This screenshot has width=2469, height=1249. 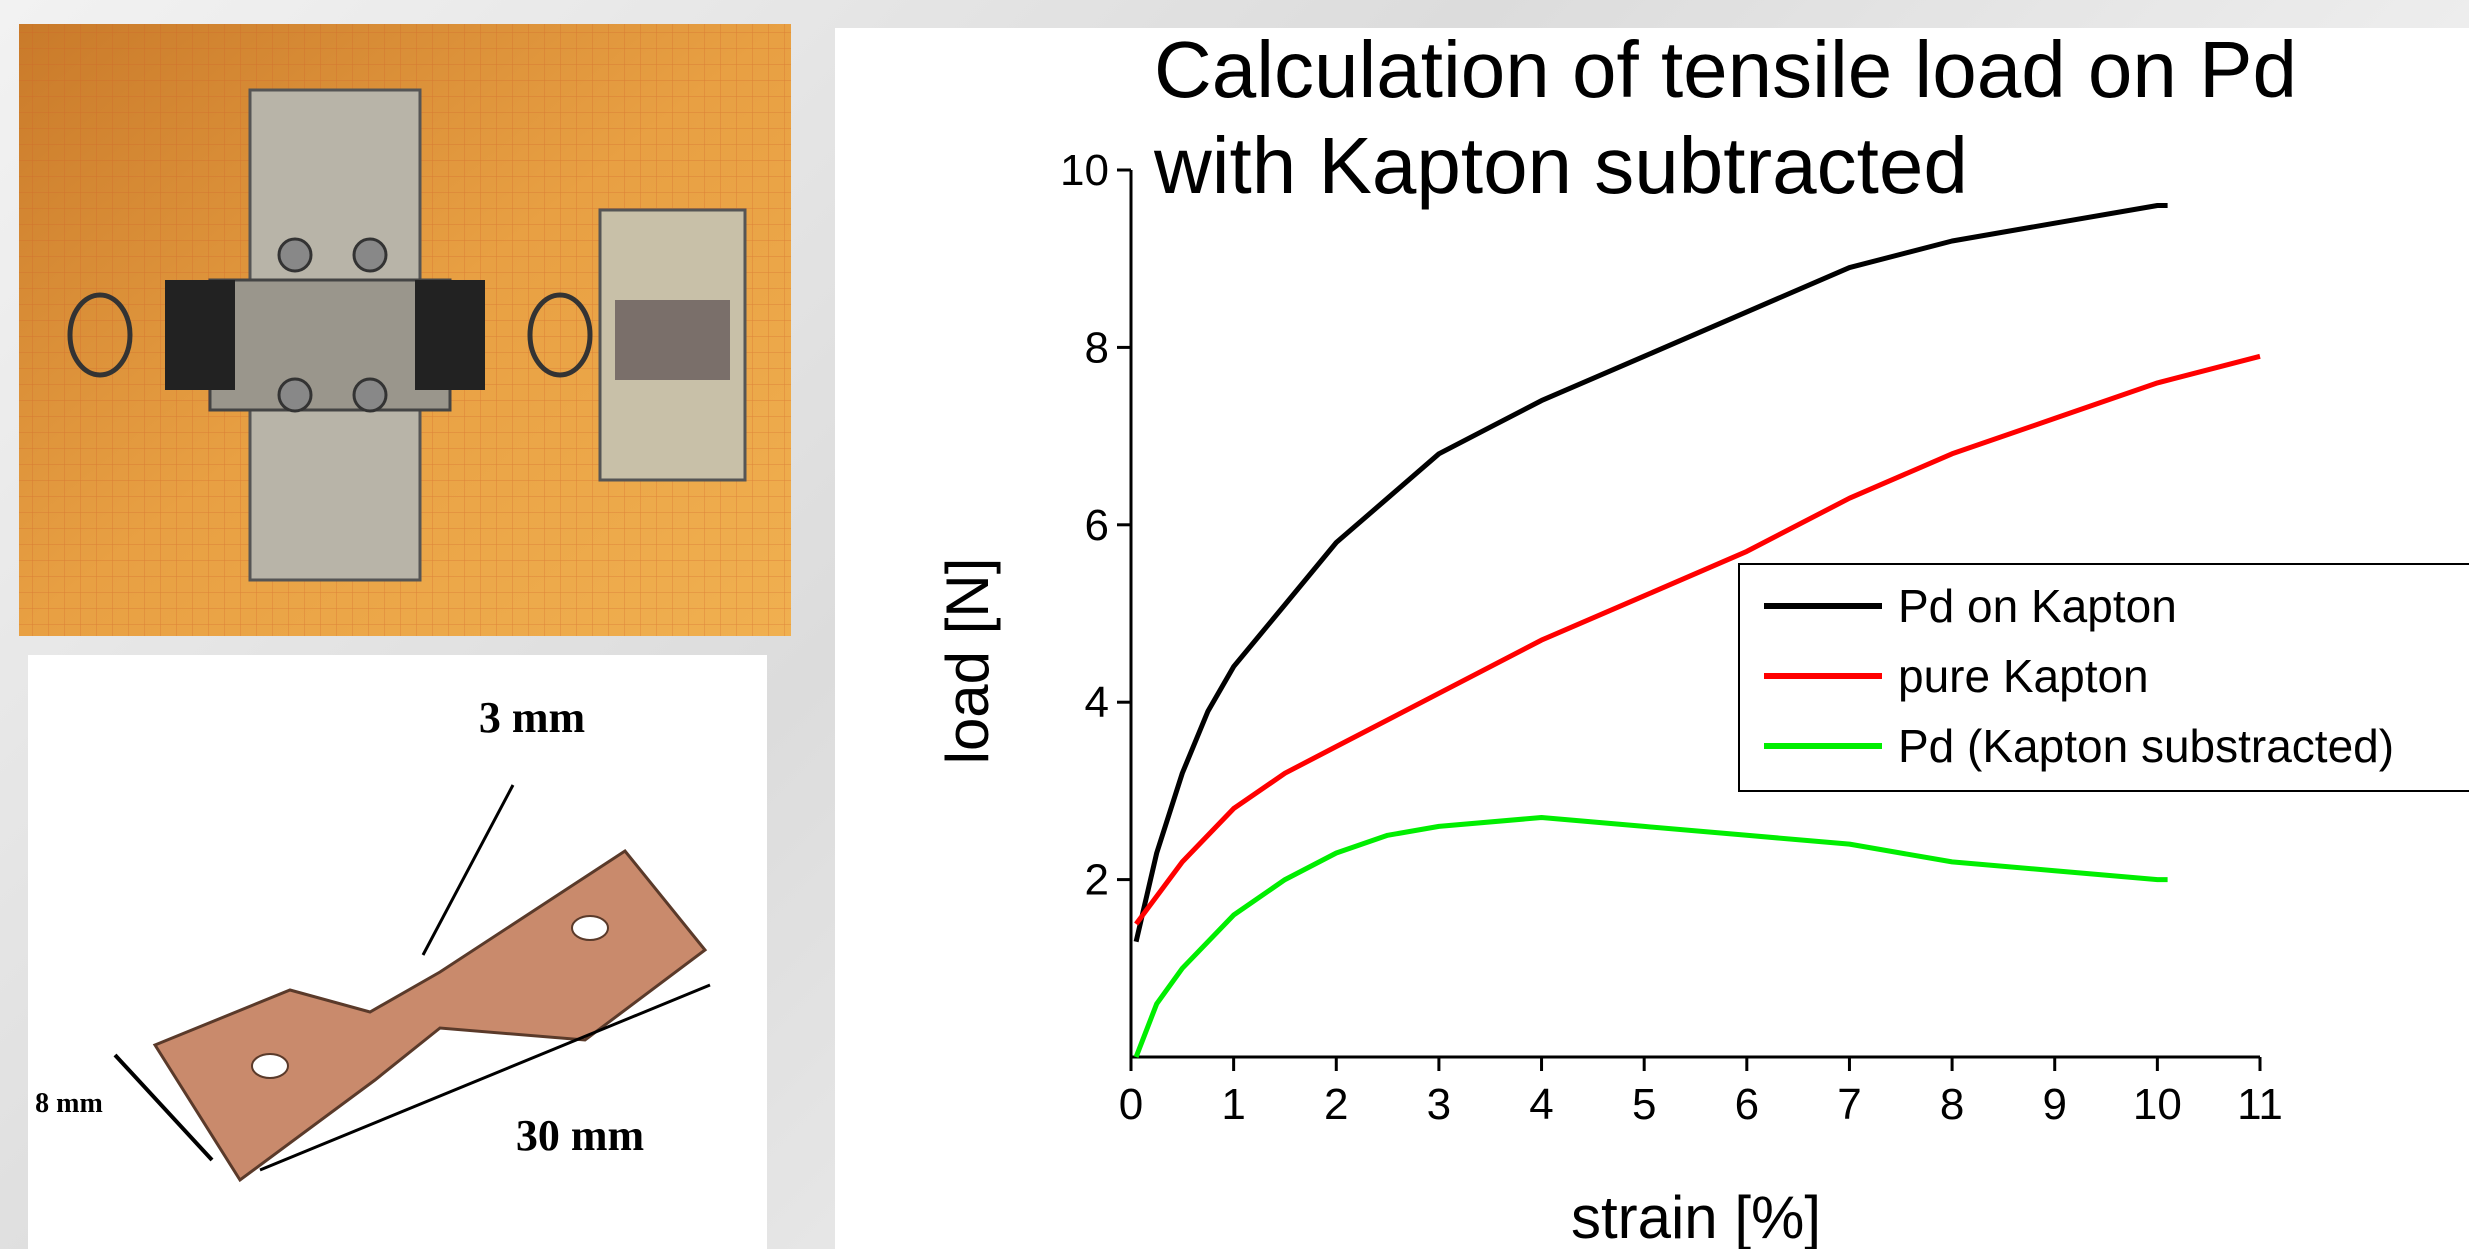 What do you see at coordinates (1696, 1216) in the screenshot?
I see `x-axis-label: strain [%]` at bounding box center [1696, 1216].